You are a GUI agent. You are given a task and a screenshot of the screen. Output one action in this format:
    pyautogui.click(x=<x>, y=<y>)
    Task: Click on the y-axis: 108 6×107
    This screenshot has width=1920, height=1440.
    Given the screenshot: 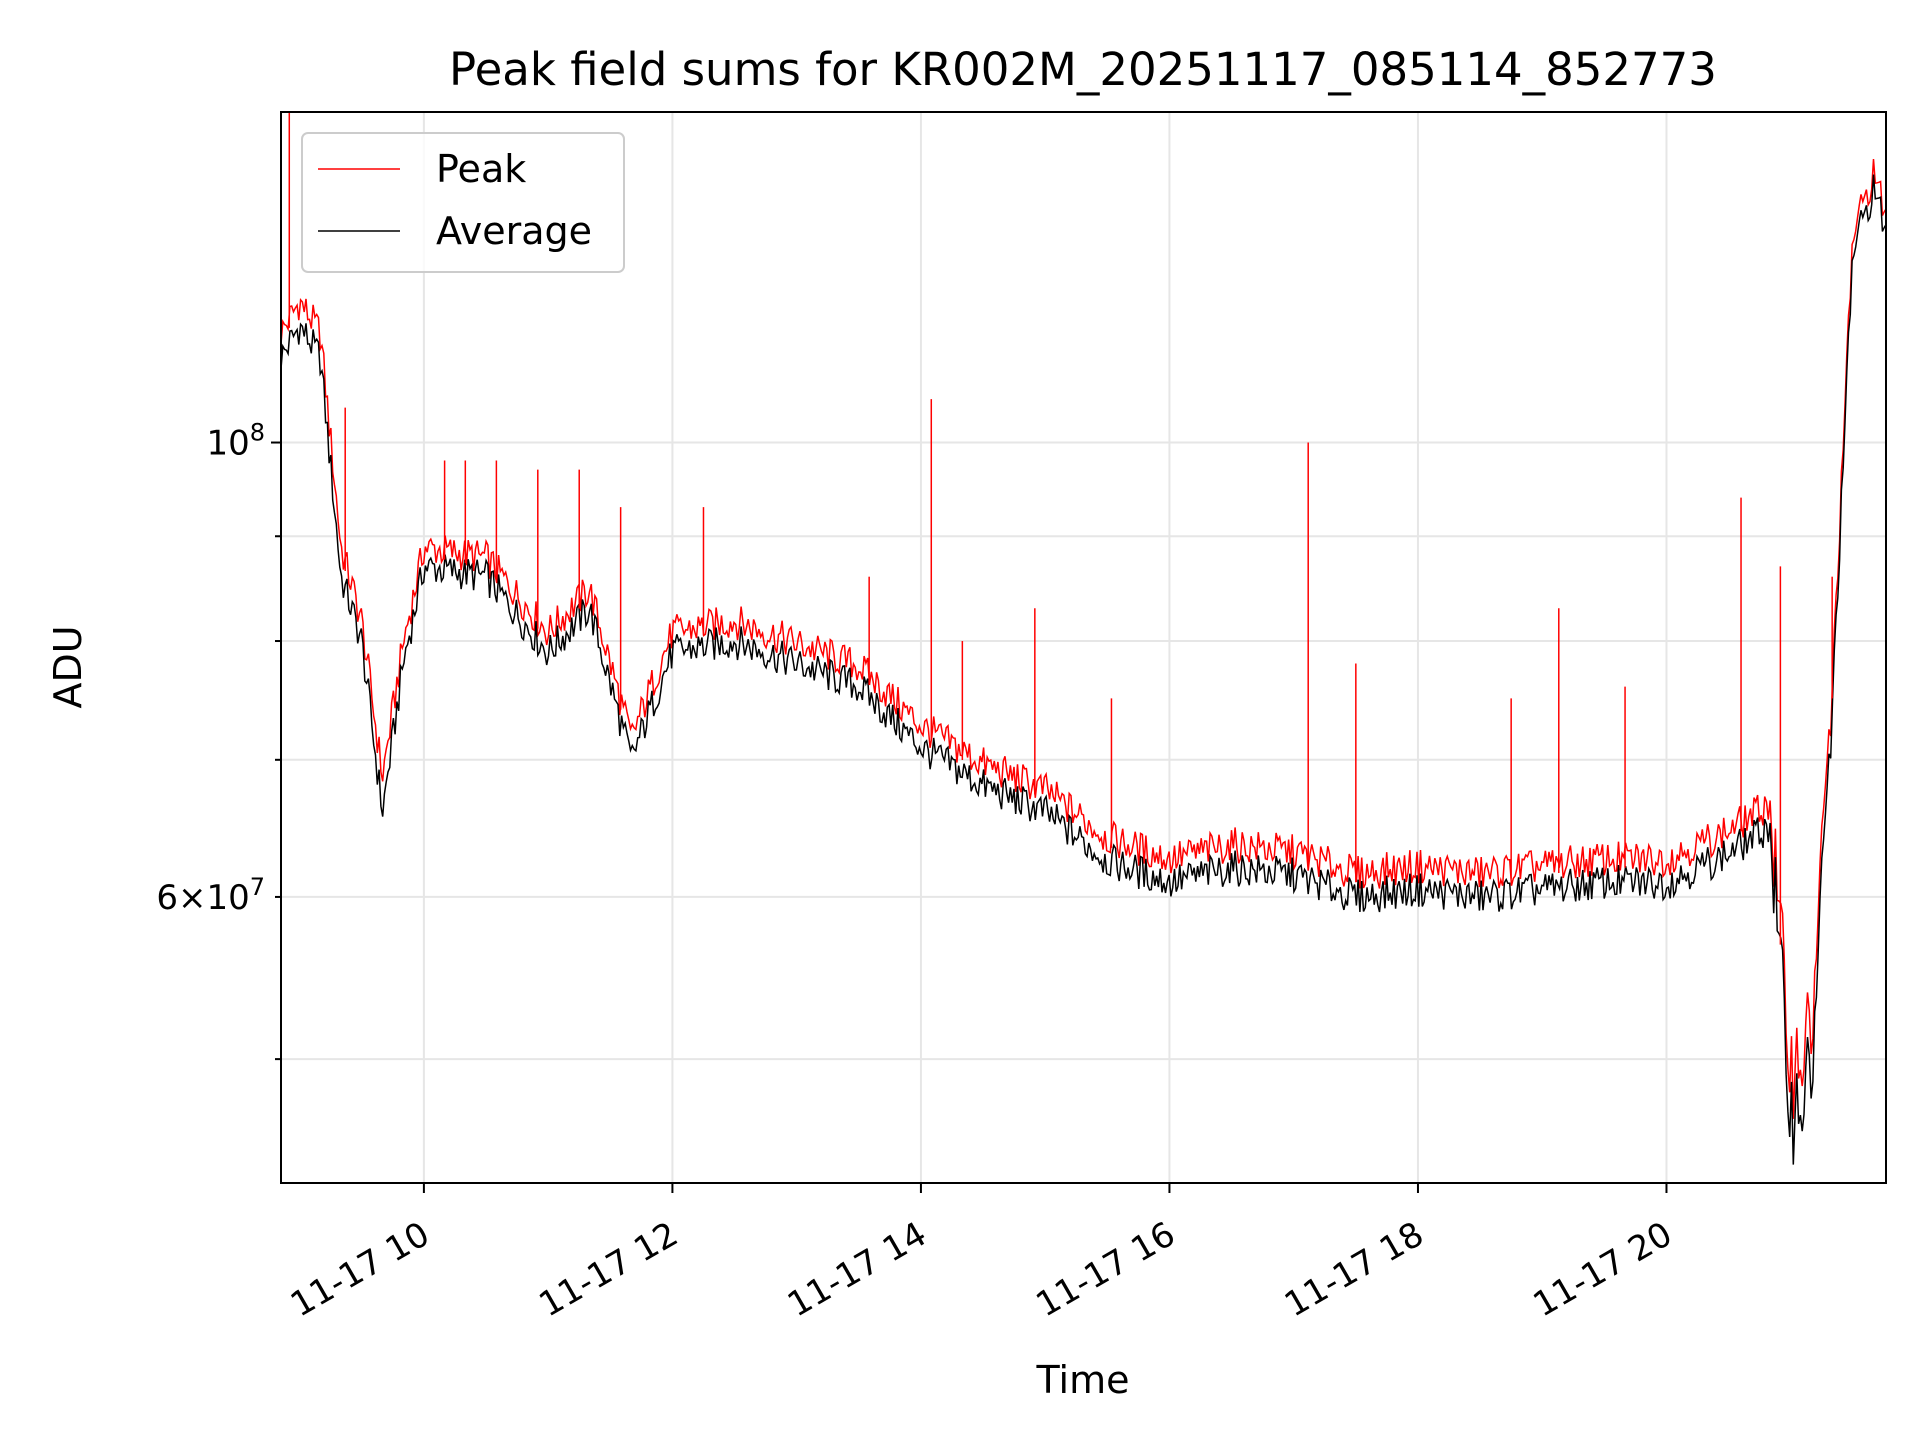 What is the action you would take?
    pyautogui.click(x=218, y=740)
    